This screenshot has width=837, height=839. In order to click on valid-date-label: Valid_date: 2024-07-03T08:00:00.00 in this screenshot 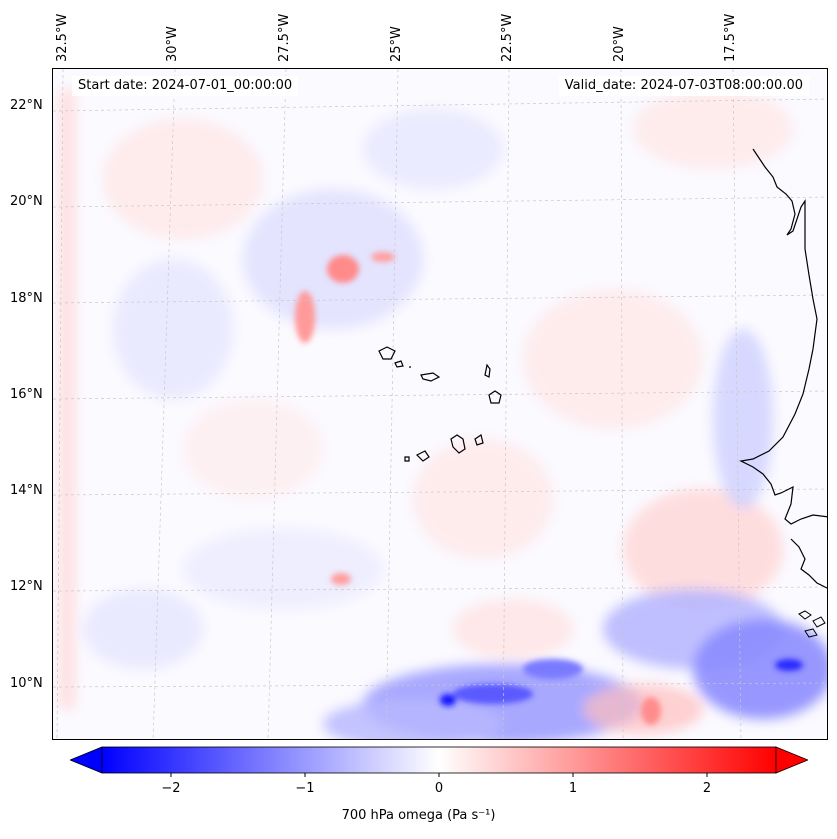, I will do `click(683, 86)`.